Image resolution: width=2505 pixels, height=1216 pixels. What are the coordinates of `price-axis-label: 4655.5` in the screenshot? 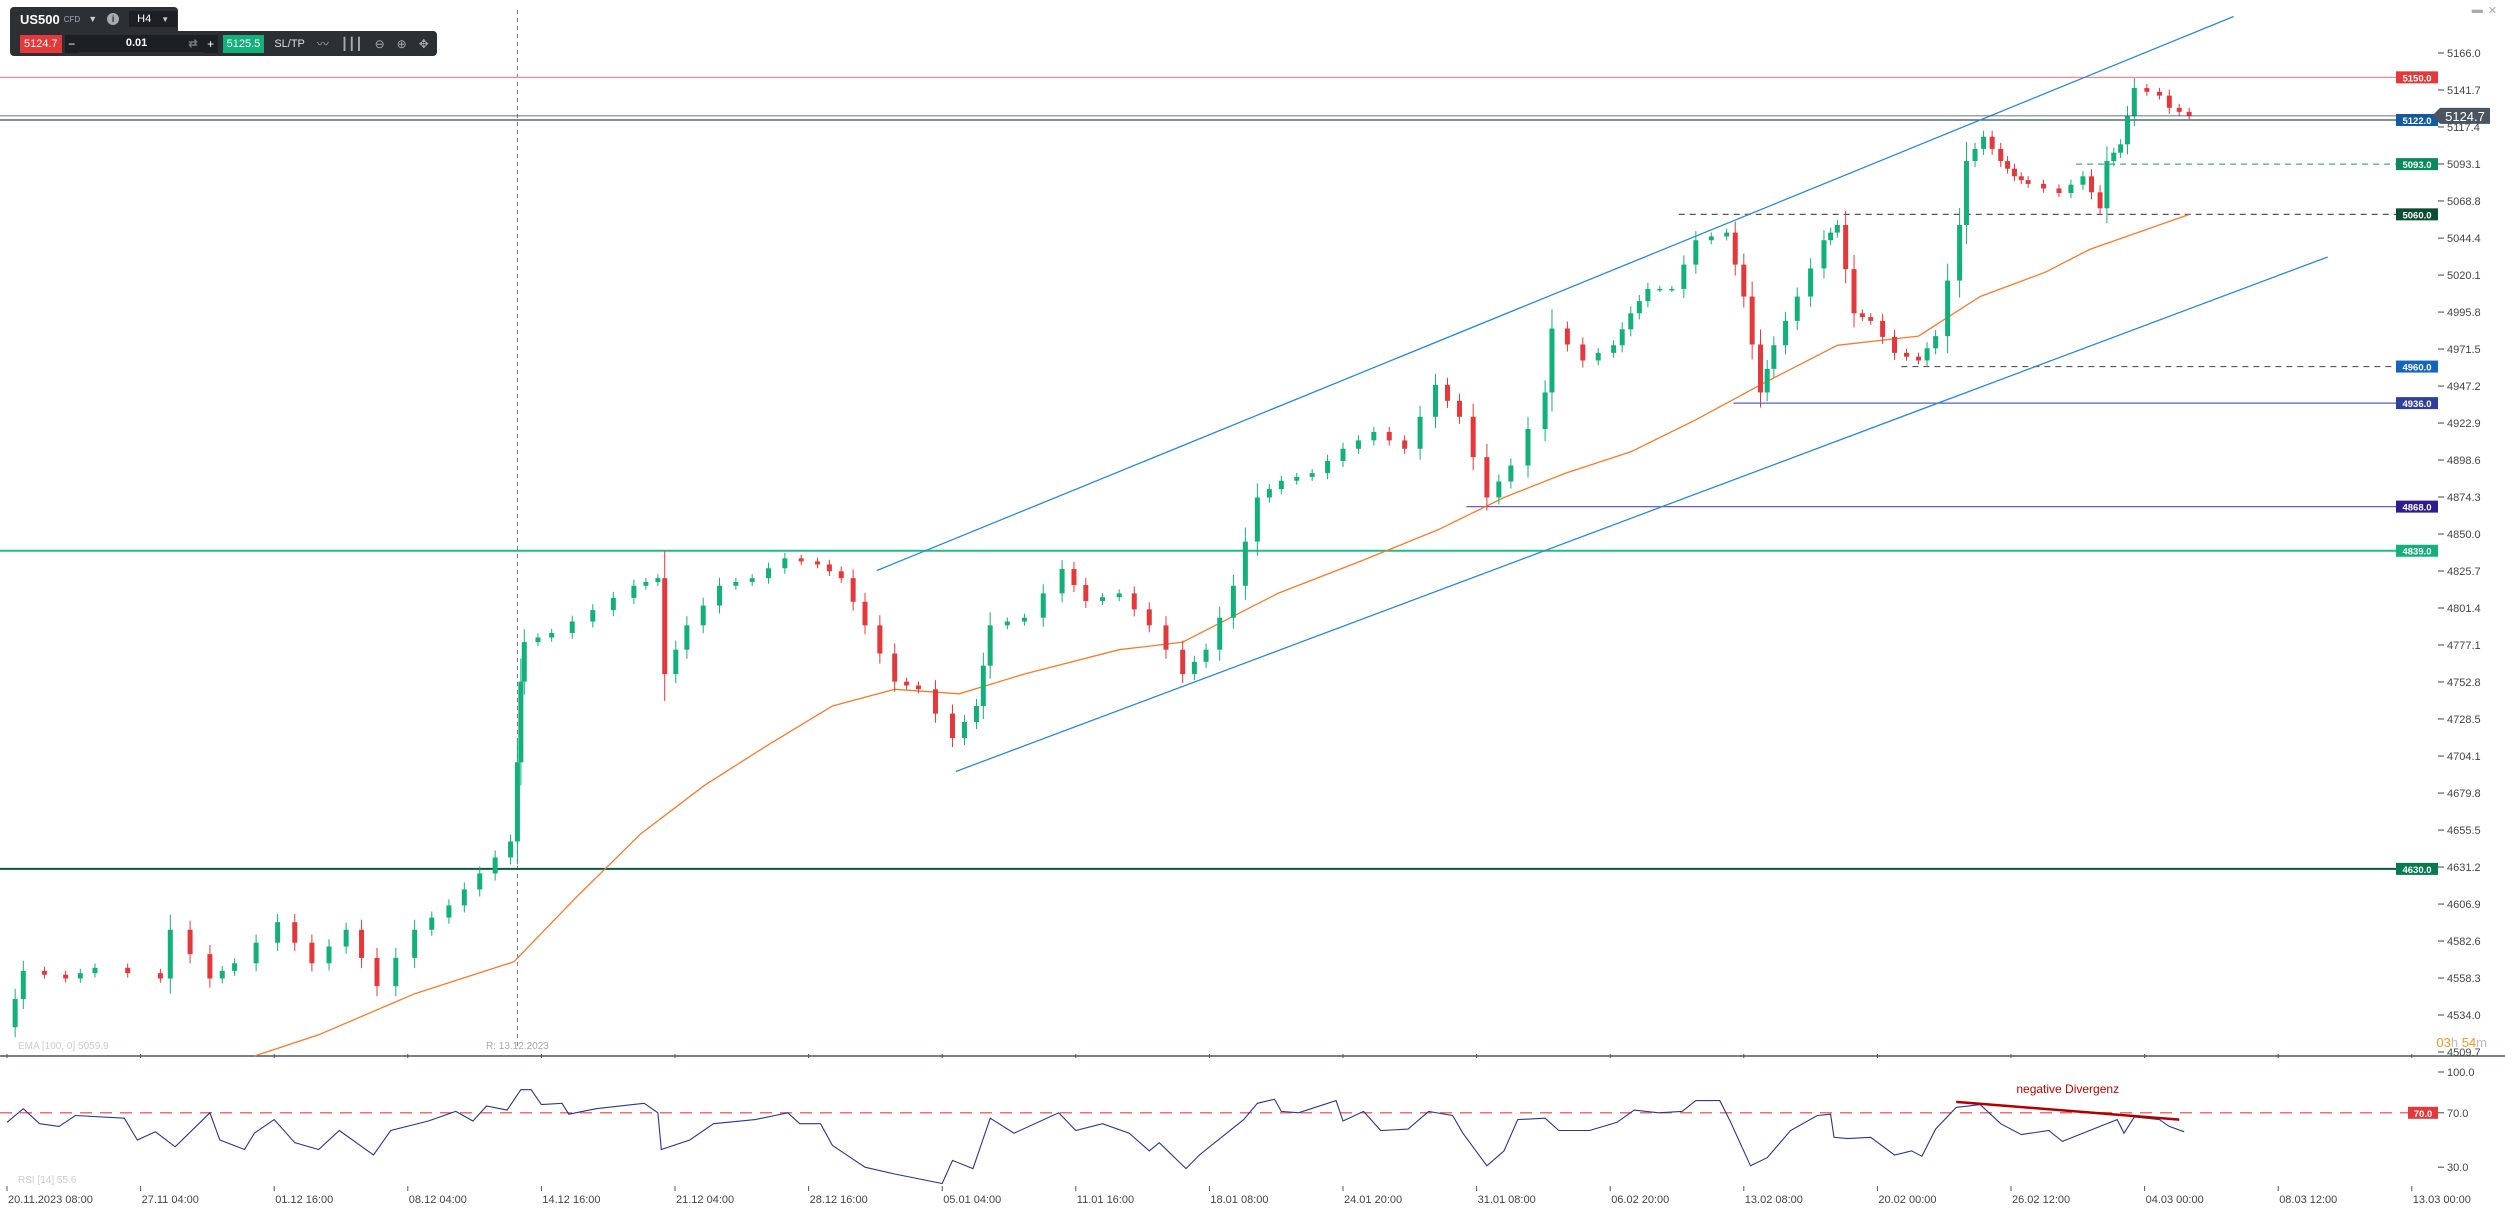 It's located at (2464, 831).